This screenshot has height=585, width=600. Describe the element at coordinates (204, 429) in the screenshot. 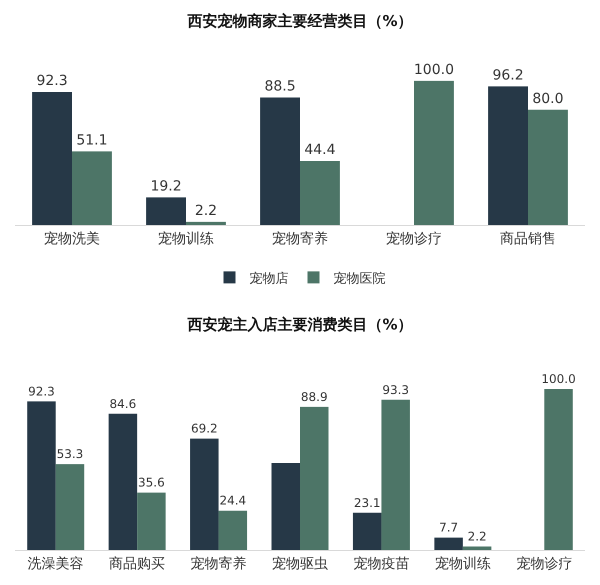

I see `data-label: 69.2` at that location.